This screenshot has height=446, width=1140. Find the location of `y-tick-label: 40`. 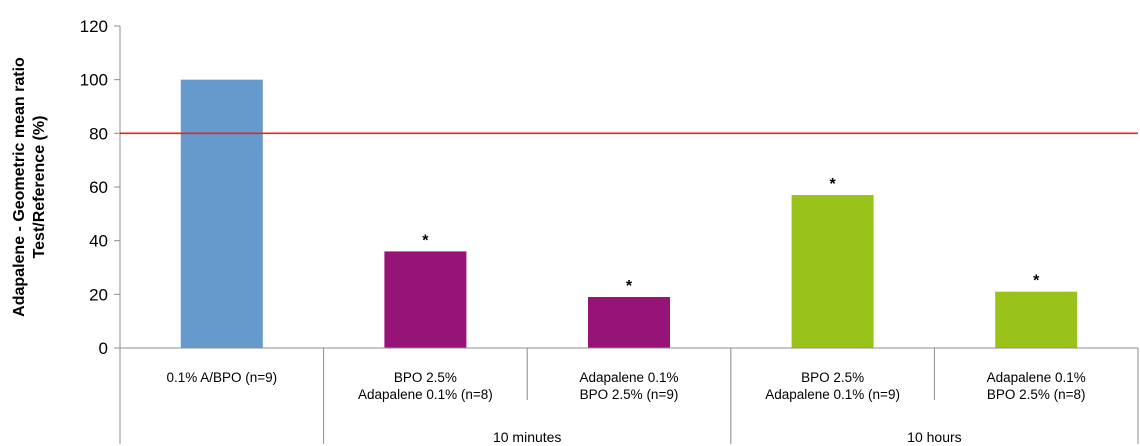

y-tick-label: 40 is located at coordinates (98, 241).